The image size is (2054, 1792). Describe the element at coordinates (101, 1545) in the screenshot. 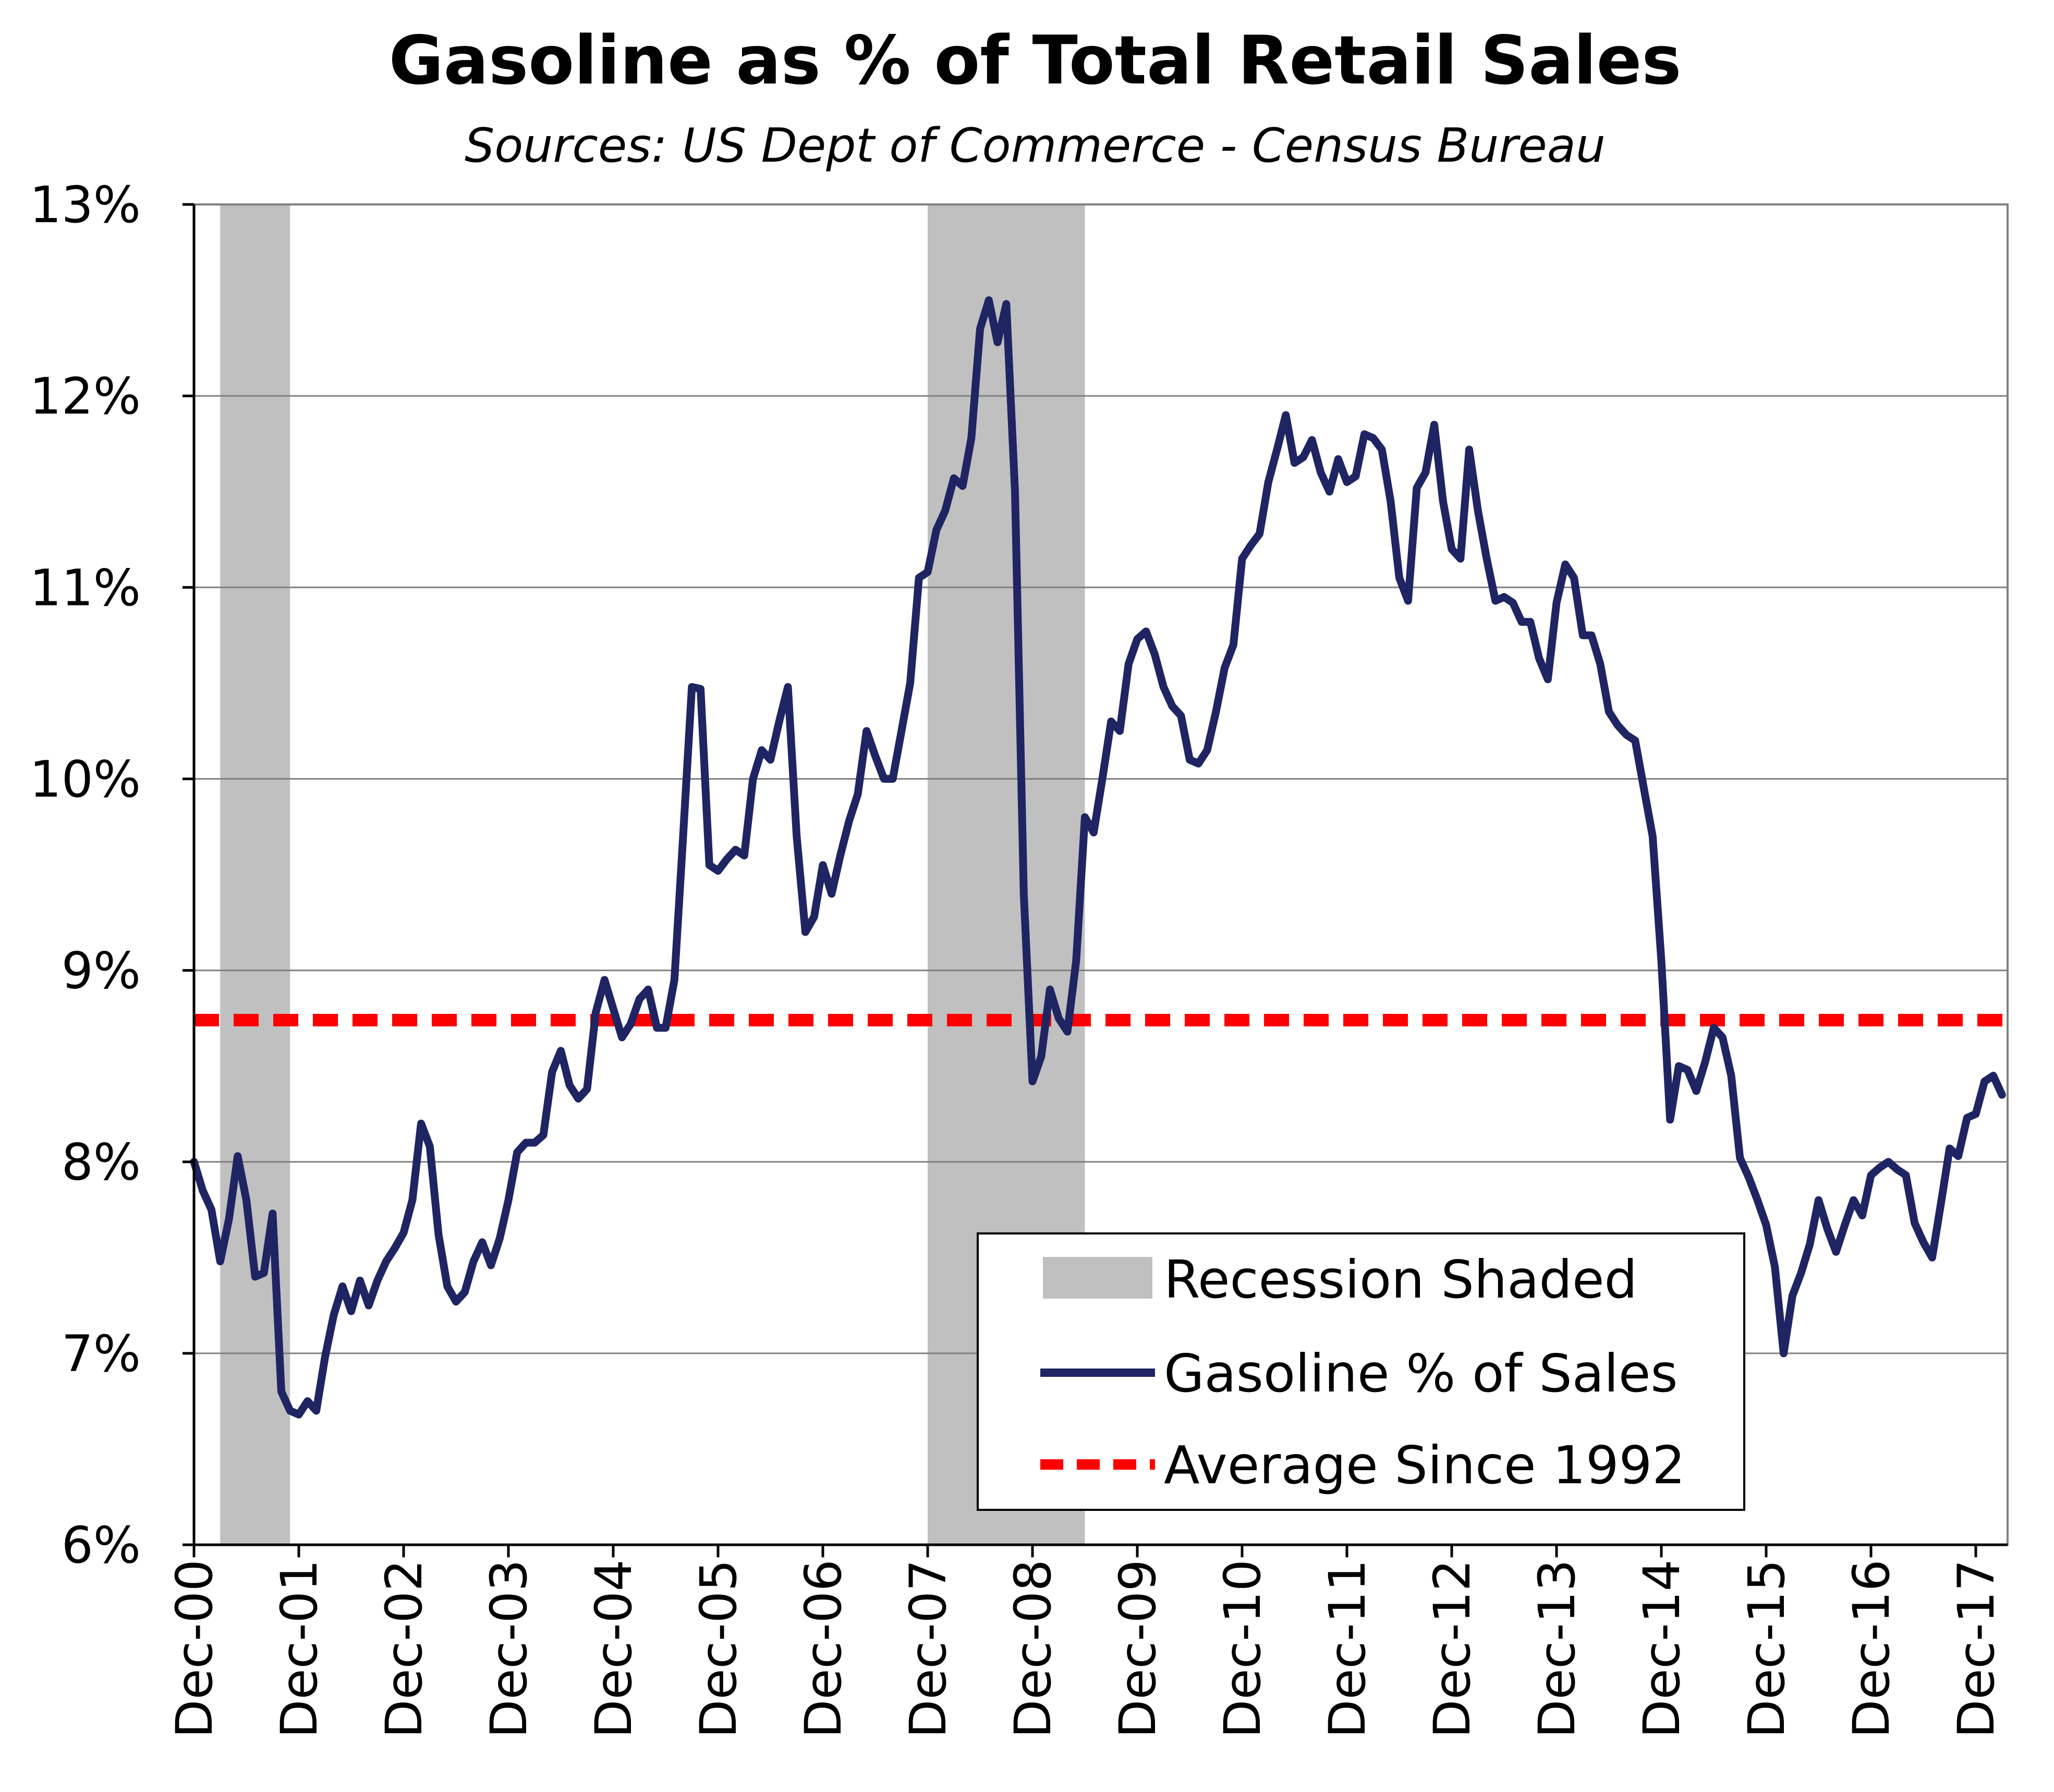

I see `y-tick-label: 6%` at that location.